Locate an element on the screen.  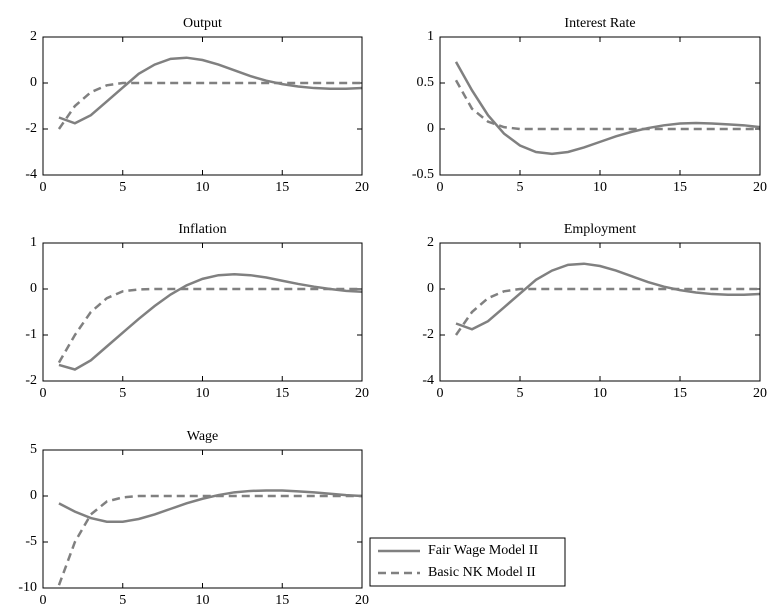
subplot-title: Output is located at coordinates (202, 23).